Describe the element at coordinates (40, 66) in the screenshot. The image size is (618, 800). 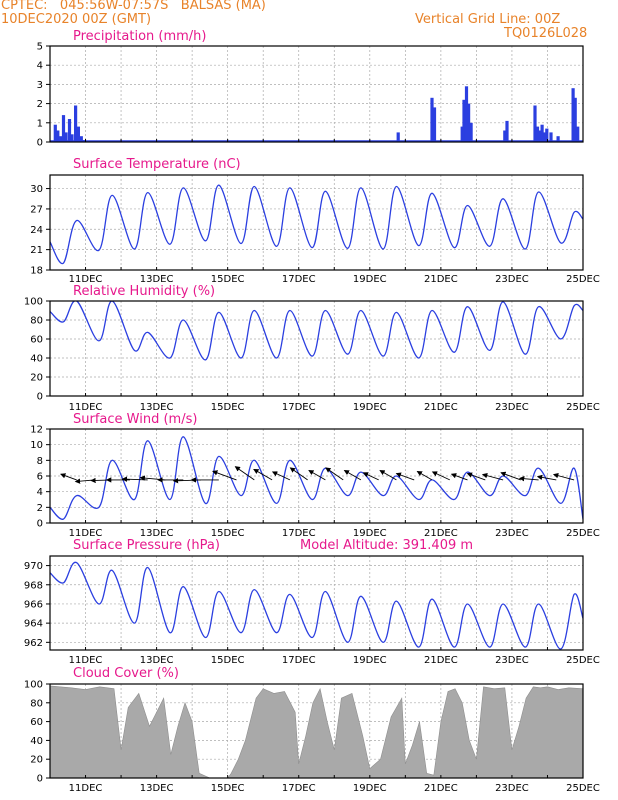
I see `y-tick-label: 4` at that location.